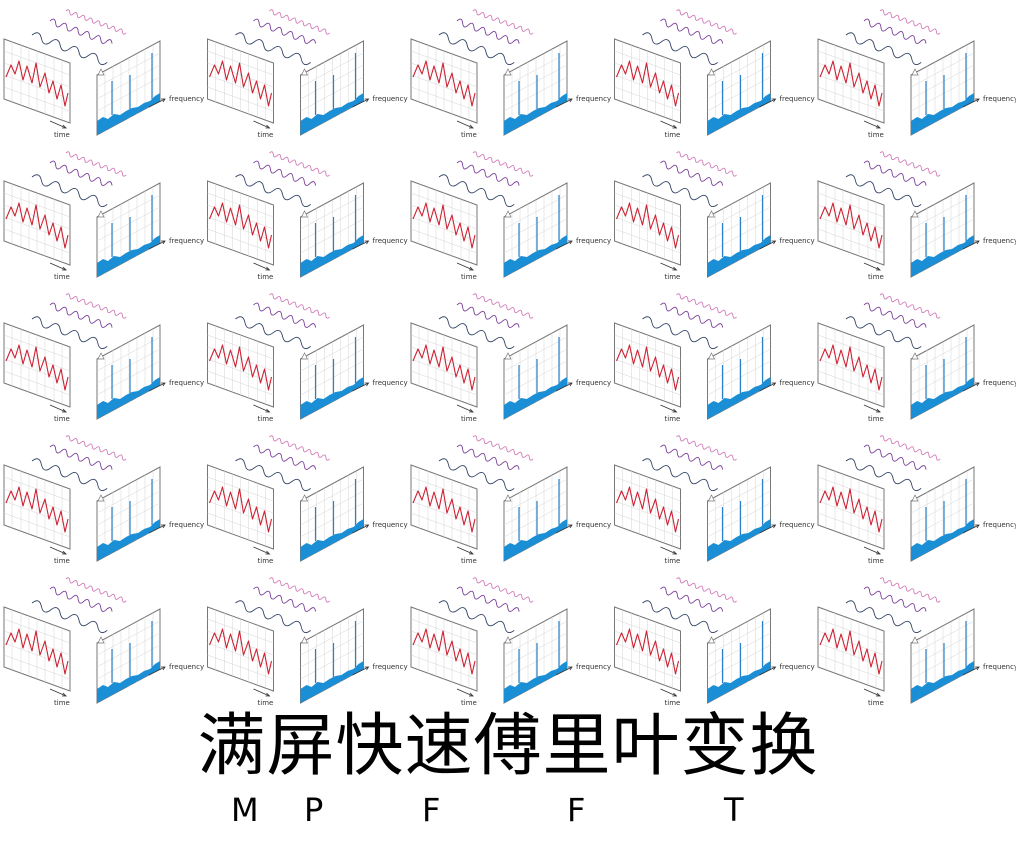 The height and width of the screenshot is (852, 1016). What do you see at coordinates (508, 810) in the screenshot?
I see `caption-letters: M P F F T` at bounding box center [508, 810].